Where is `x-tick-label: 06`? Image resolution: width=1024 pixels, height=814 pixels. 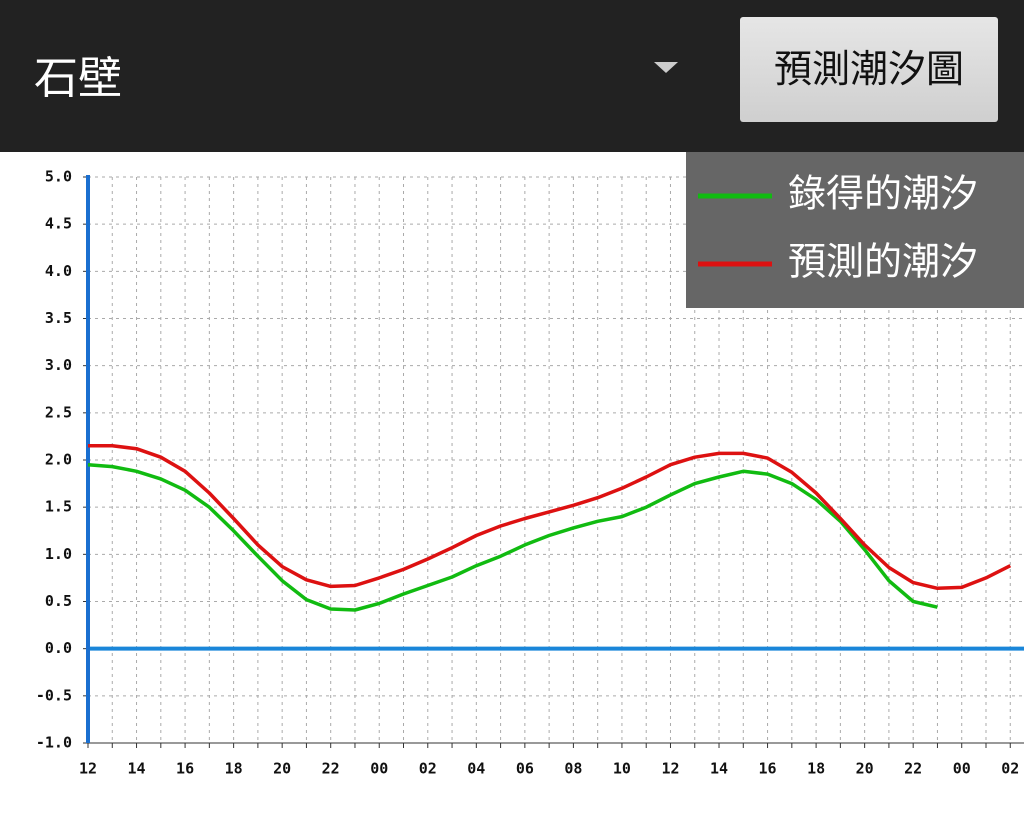
x-tick-label: 06 is located at coordinates (525, 769).